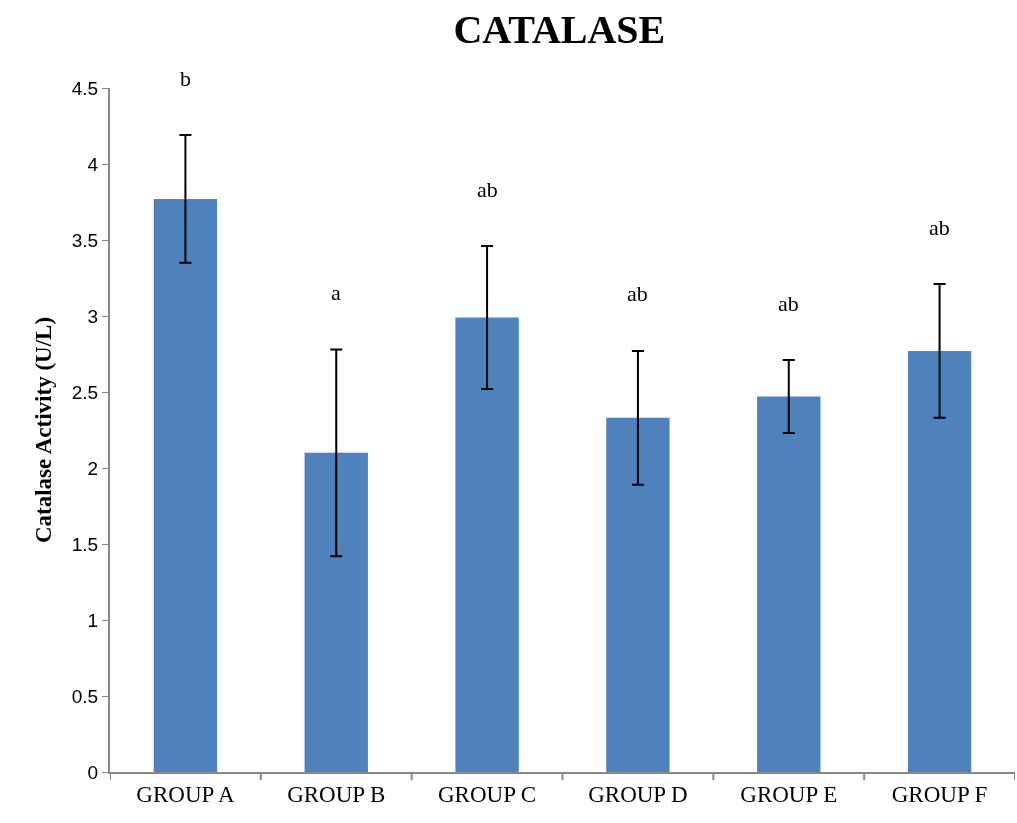 This screenshot has width=1017, height=823. I want to click on y-axis-title: Catalase Activity (U/L), so click(43, 430).